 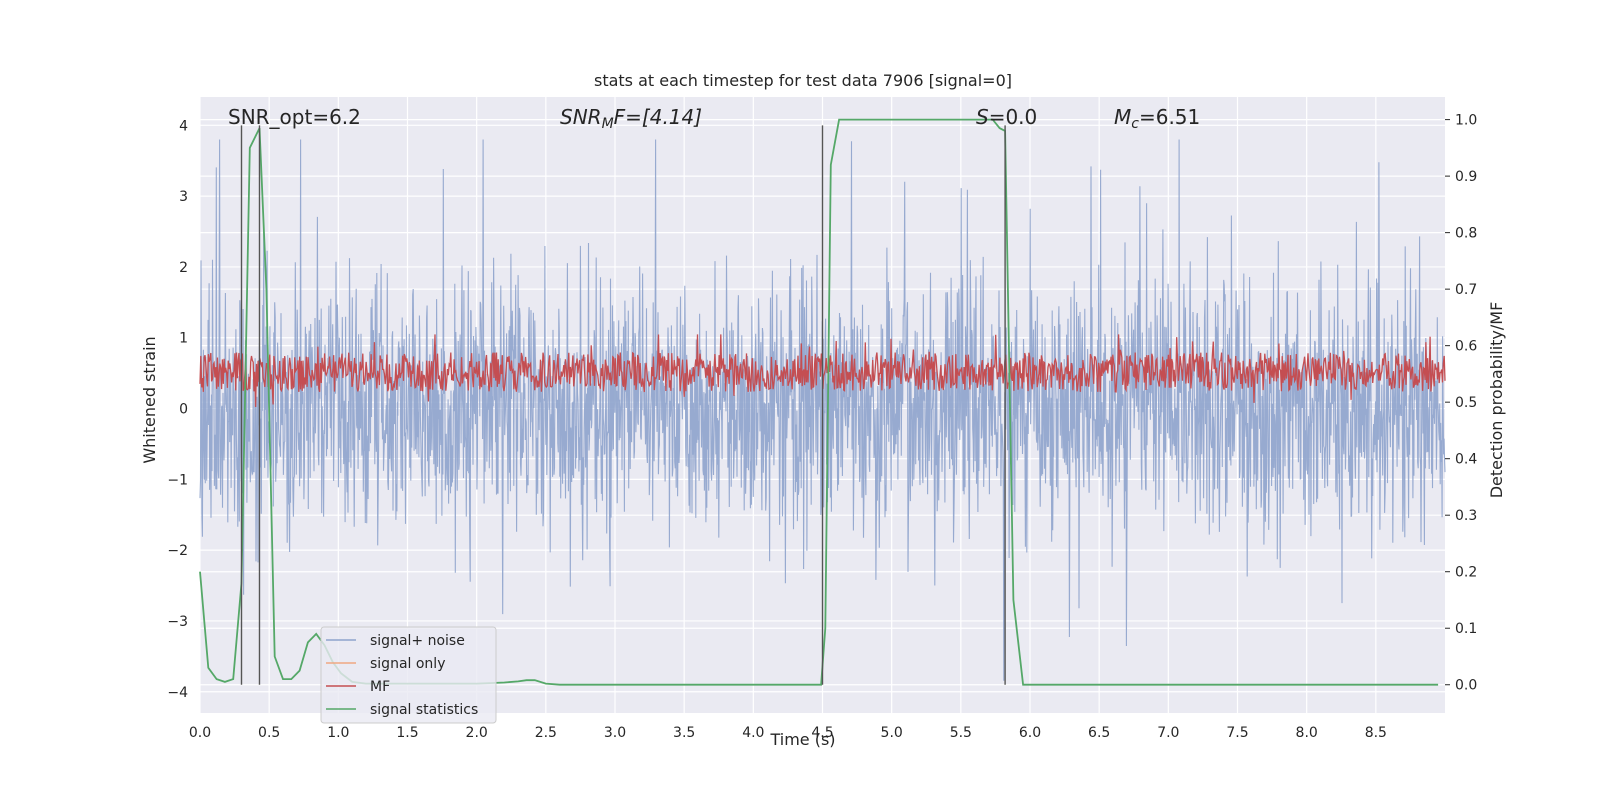 I want to click on y-right-tick-label: 0.4, so click(x=1466, y=460).